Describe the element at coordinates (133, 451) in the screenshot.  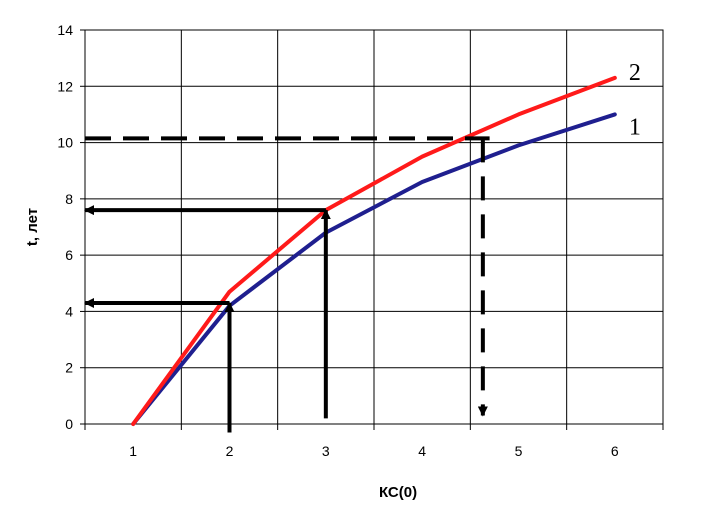
I see `x-tick-label: 1` at that location.